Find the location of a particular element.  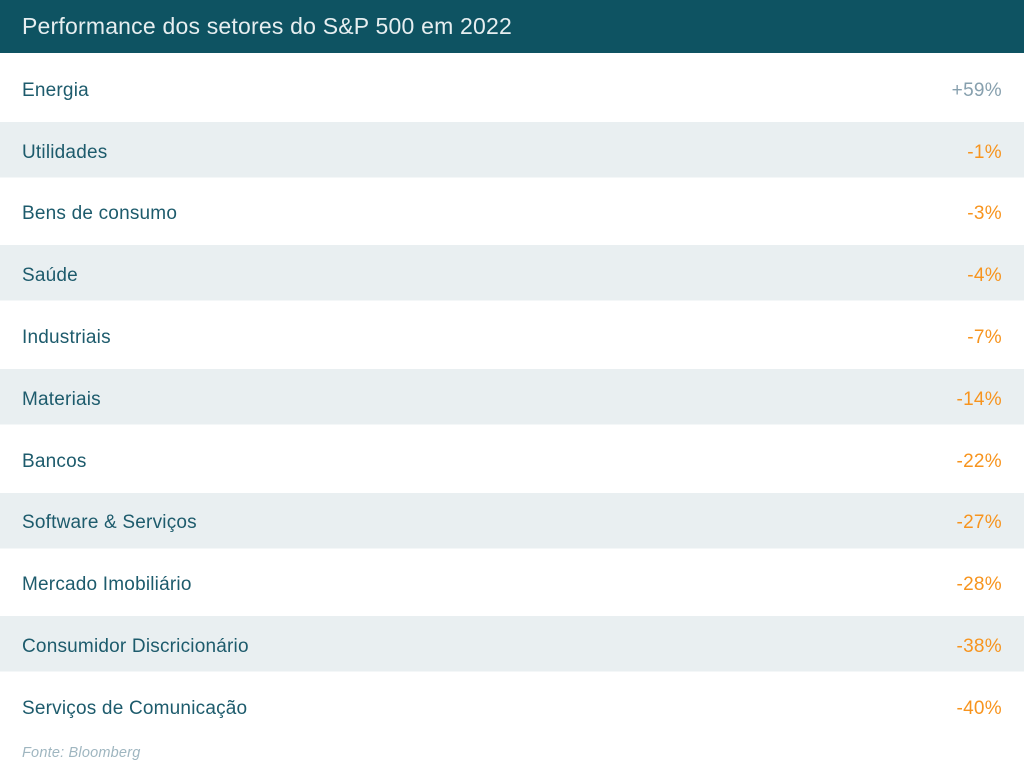

sector-value: -4% is located at coordinates (984, 276).